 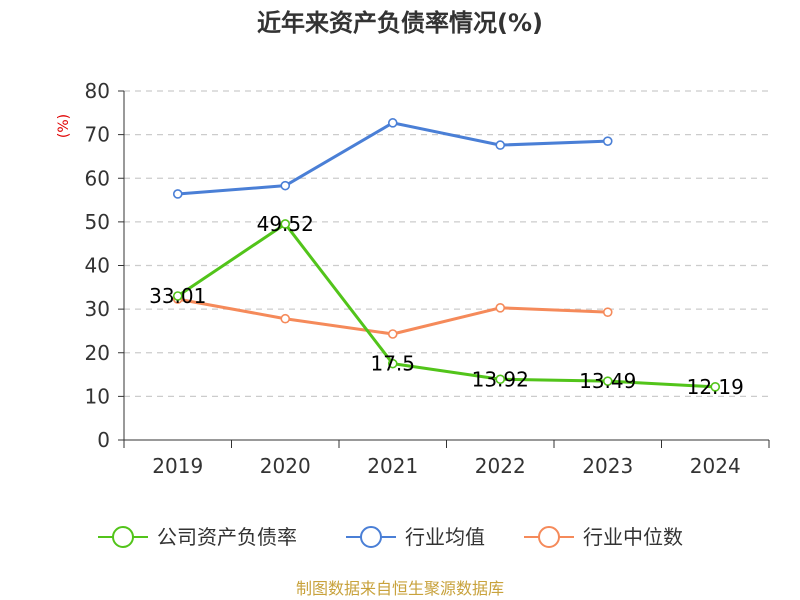 I want to click on legend-item: 行业中位数, so click(x=603, y=537).